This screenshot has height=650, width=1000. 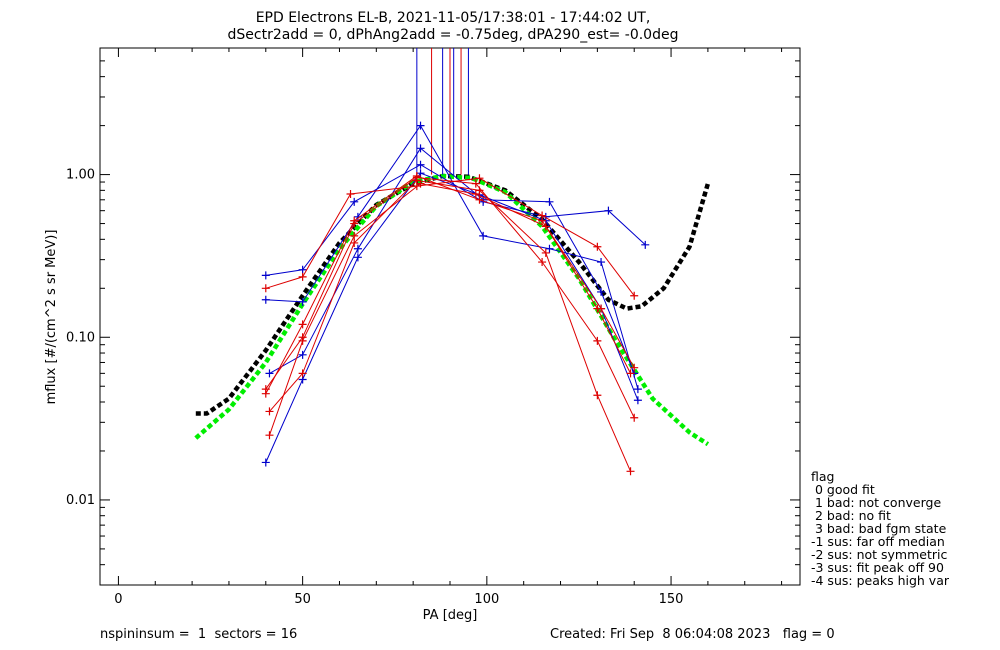 I want to click on y-tick-label: 0.10, so click(x=80, y=337).